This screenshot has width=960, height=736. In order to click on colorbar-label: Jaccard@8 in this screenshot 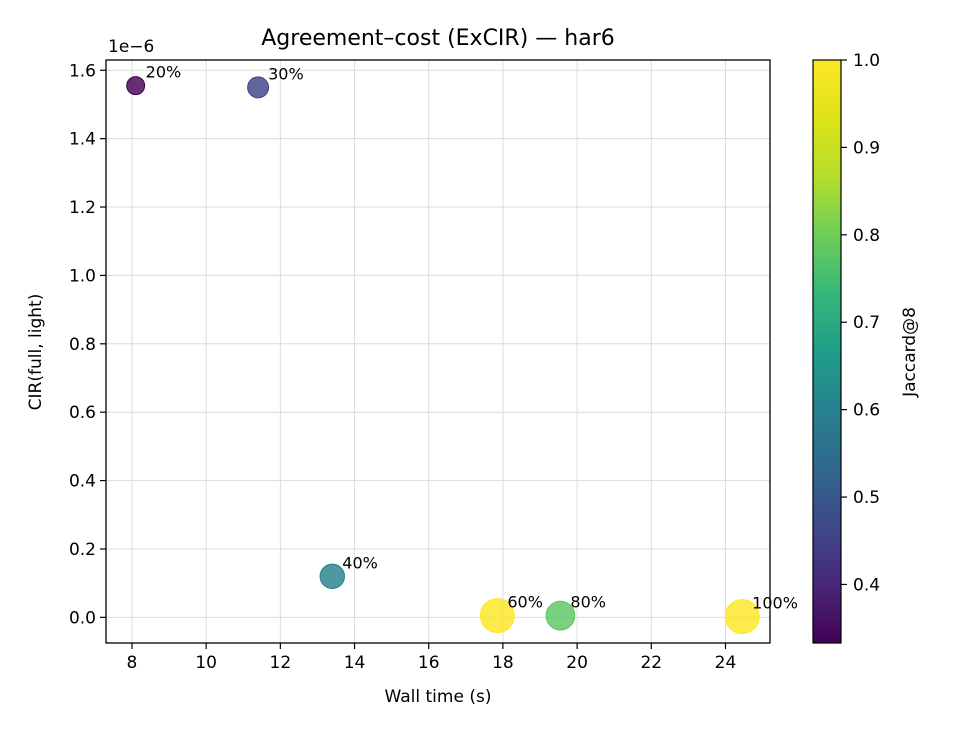, I will do `click(910, 352)`.